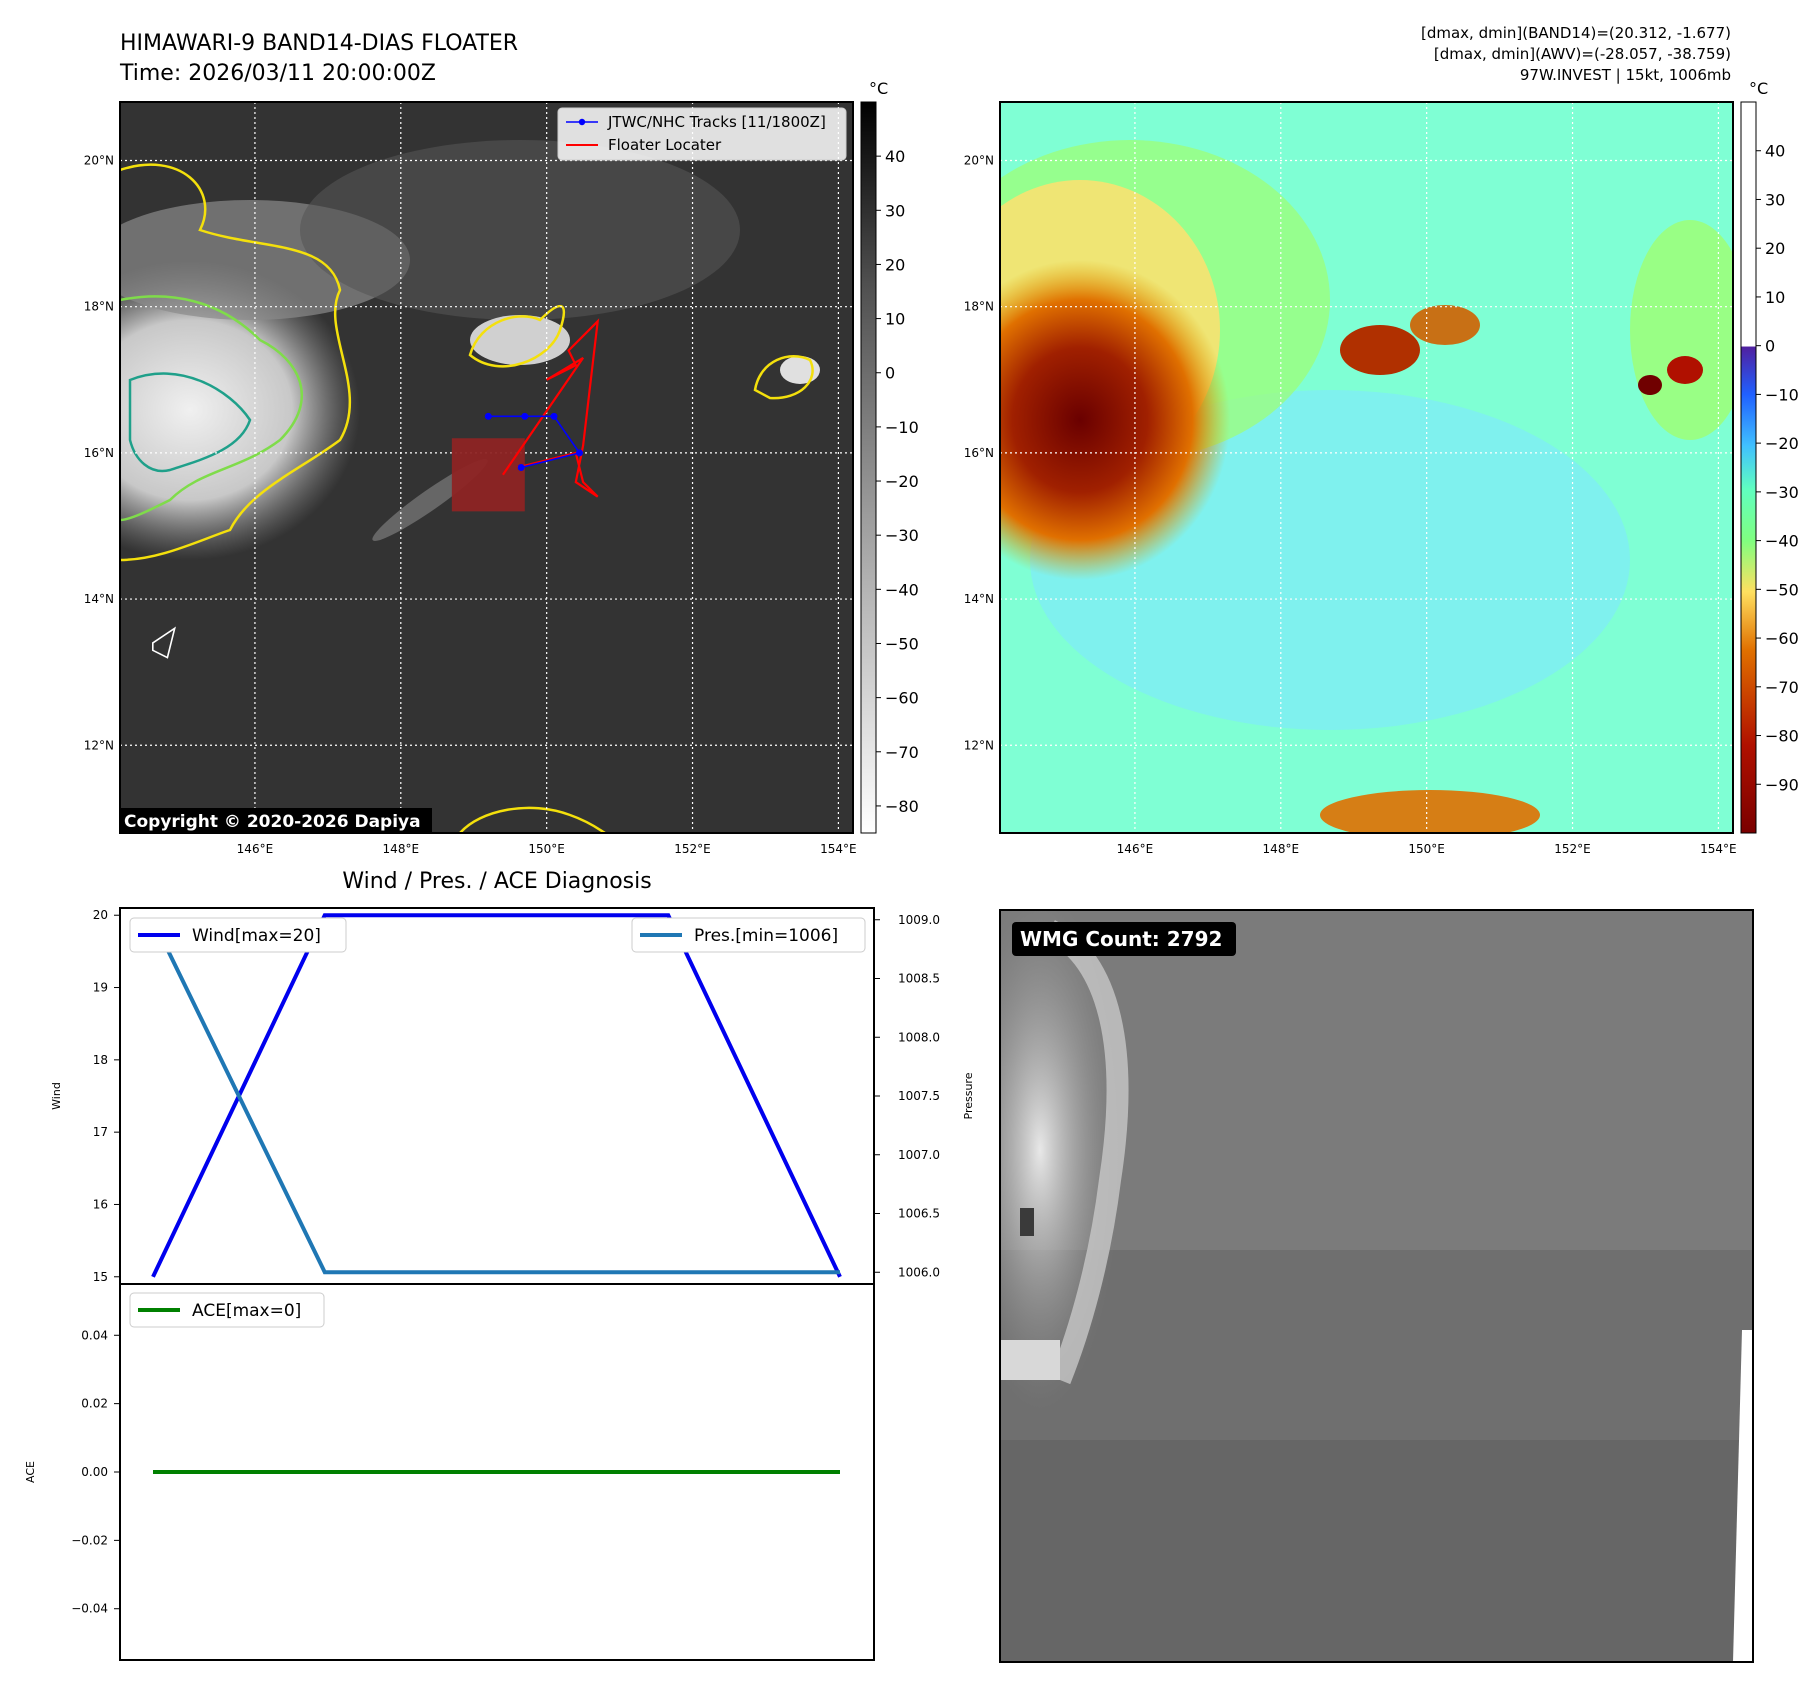  I want to click on wmg-bright-arc, so click(1086, 1152).